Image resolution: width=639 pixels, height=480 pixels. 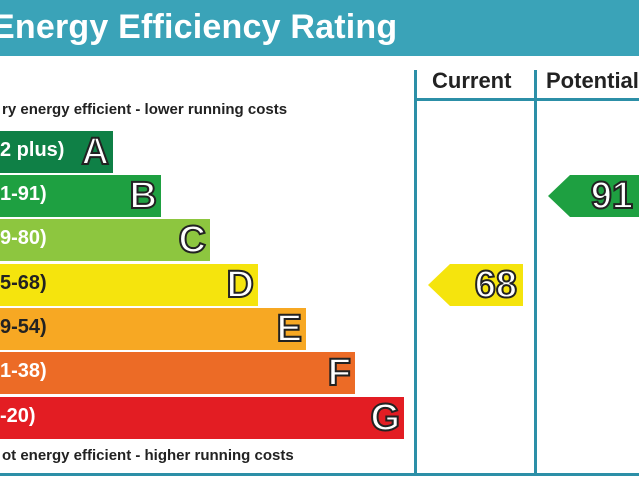 What do you see at coordinates (95, 152) in the screenshot?
I see `band-letter: A` at bounding box center [95, 152].